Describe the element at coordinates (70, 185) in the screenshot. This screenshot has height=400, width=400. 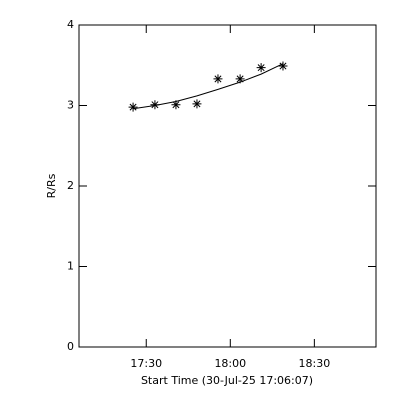
I see `y-tick-label: 2` at that location.